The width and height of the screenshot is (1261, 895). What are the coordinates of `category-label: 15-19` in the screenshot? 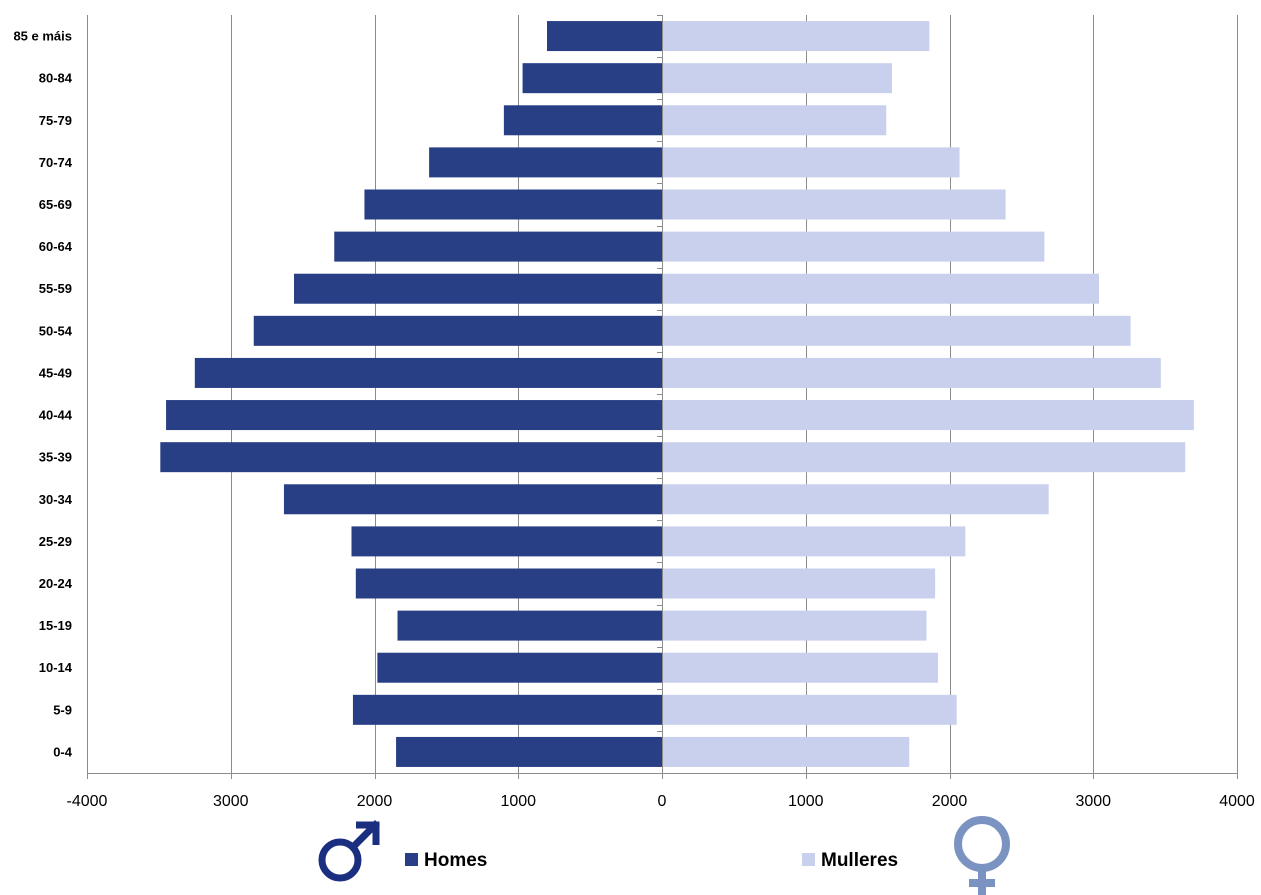 It's located at (55, 625).